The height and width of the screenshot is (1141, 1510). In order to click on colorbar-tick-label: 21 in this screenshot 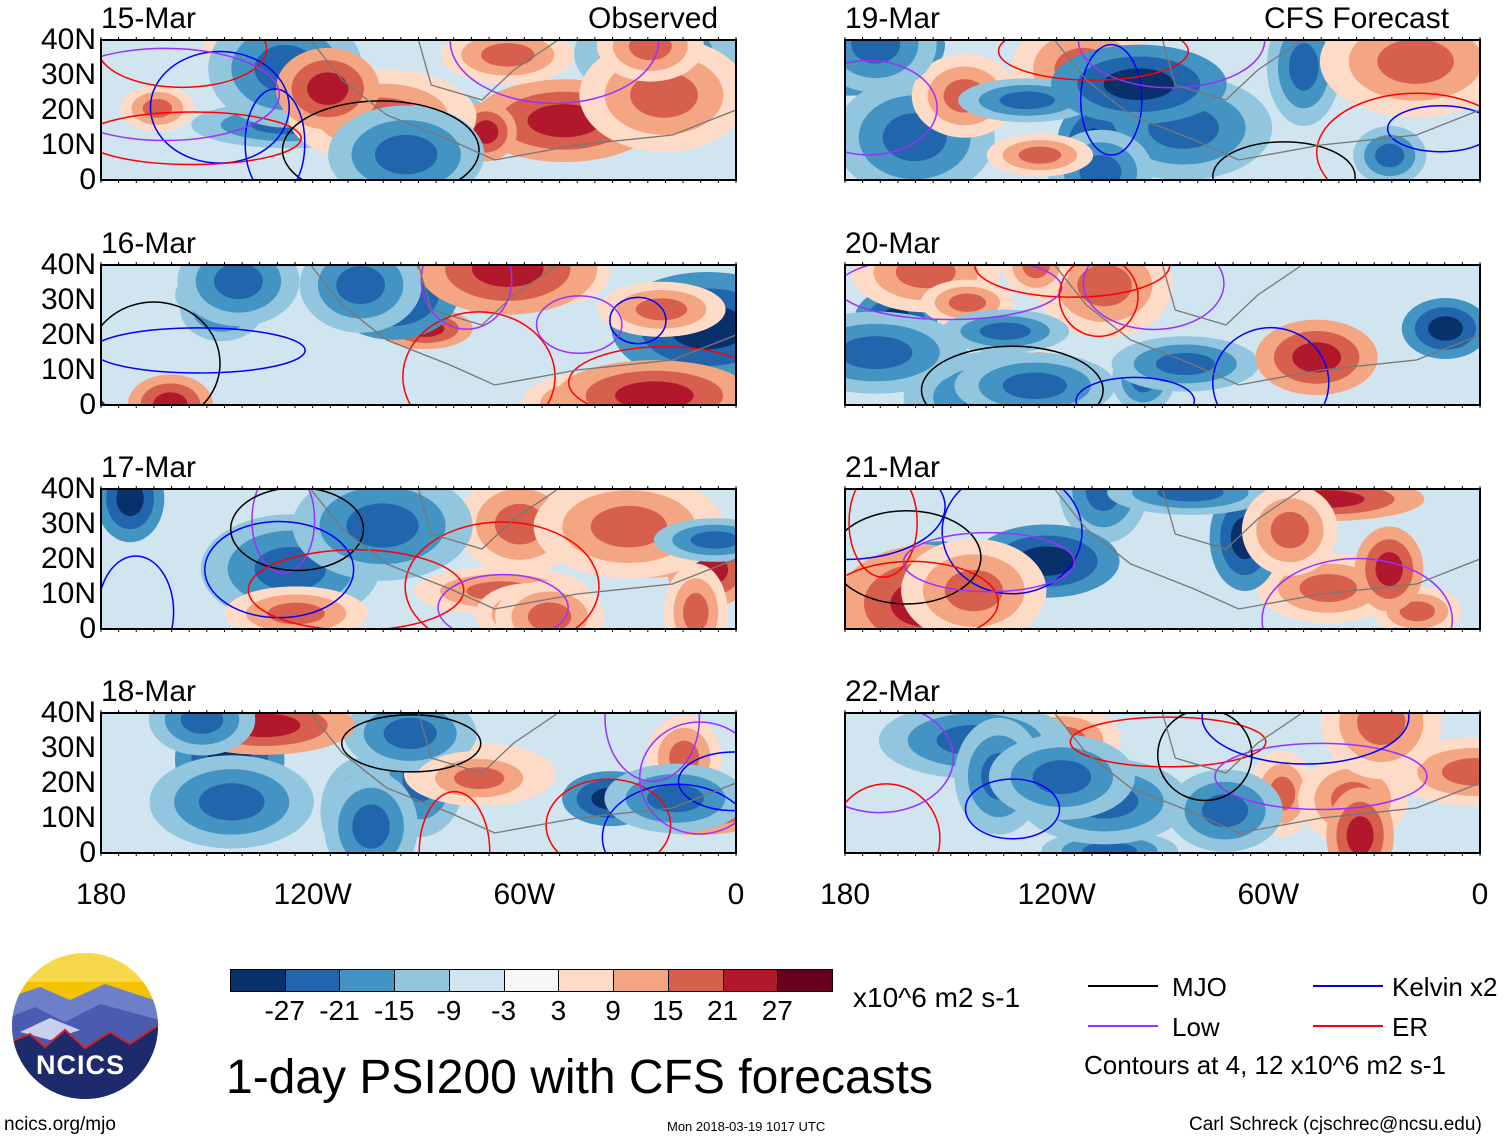, I will do `click(722, 1010)`.